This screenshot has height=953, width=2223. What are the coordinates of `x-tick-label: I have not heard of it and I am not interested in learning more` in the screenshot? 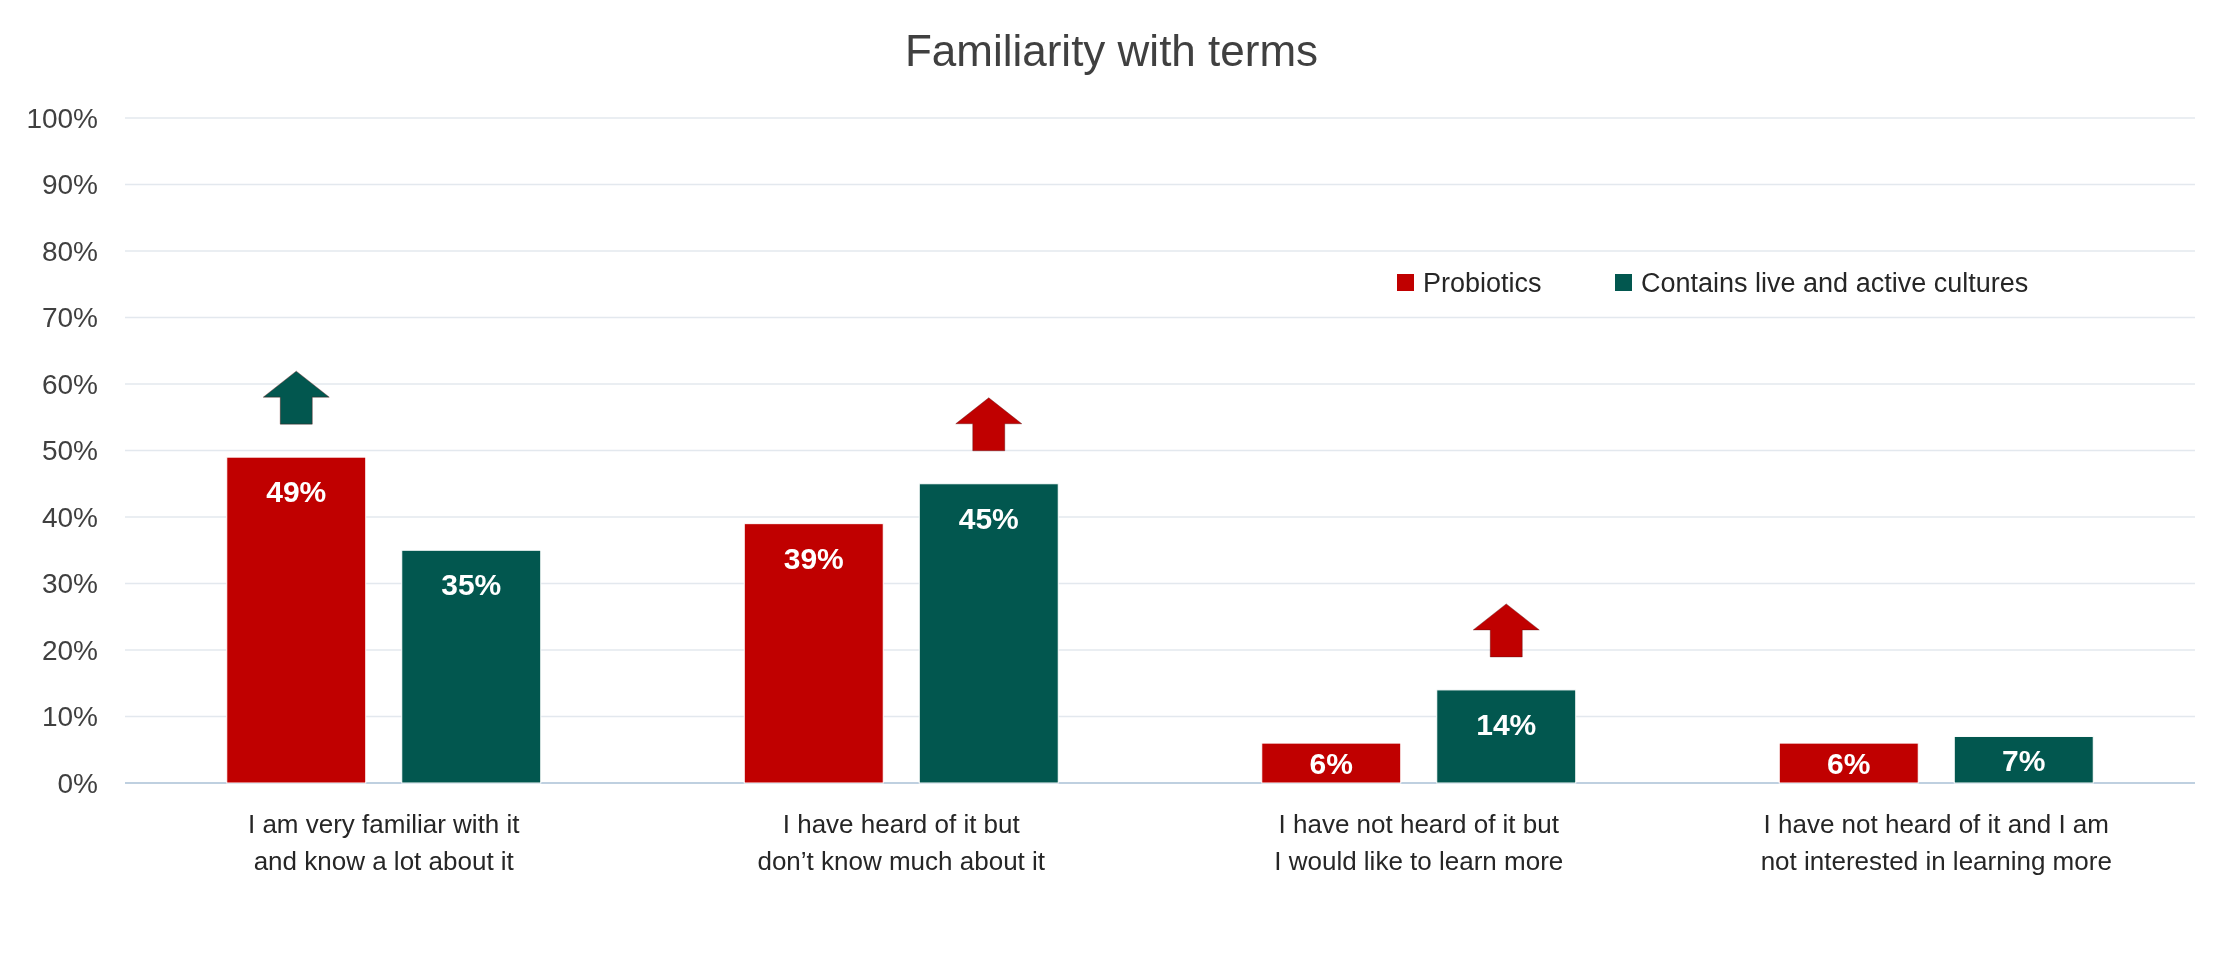 It's located at (1936, 842).